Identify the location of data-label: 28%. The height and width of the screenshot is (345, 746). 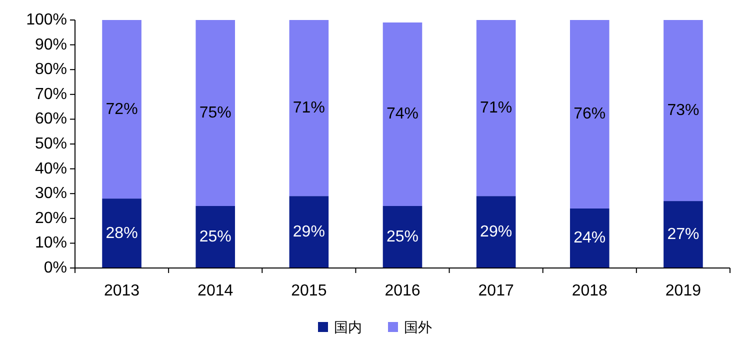
(122, 233).